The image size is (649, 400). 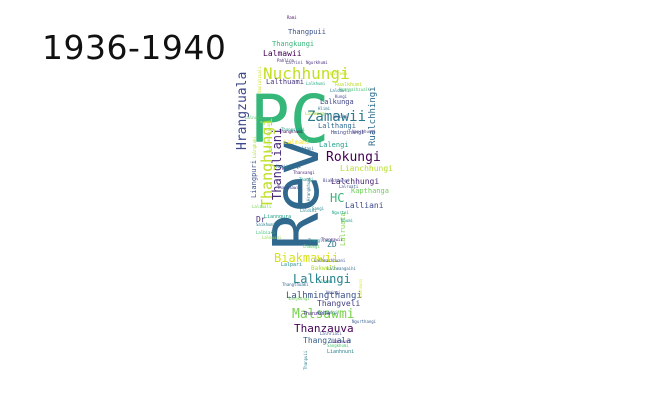 What do you see at coordinates (254, 179) in the screenshot?
I see `cloud-word: Liangpuri` at bounding box center [254, 179].